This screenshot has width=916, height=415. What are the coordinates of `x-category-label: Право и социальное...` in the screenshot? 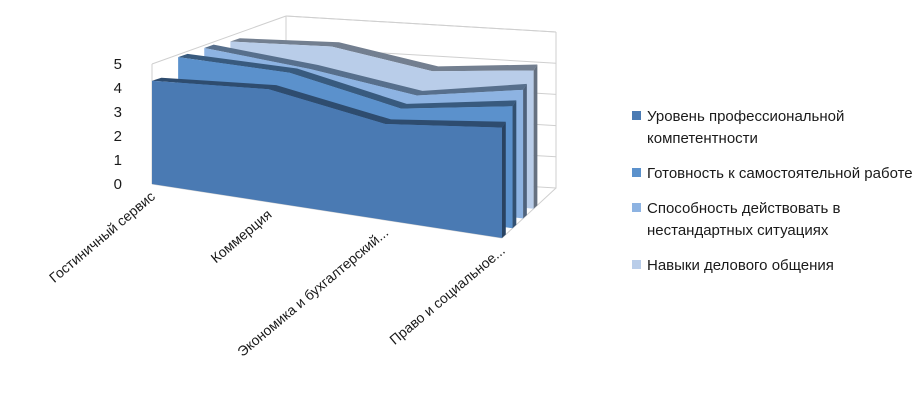 It's located at (447, 295).